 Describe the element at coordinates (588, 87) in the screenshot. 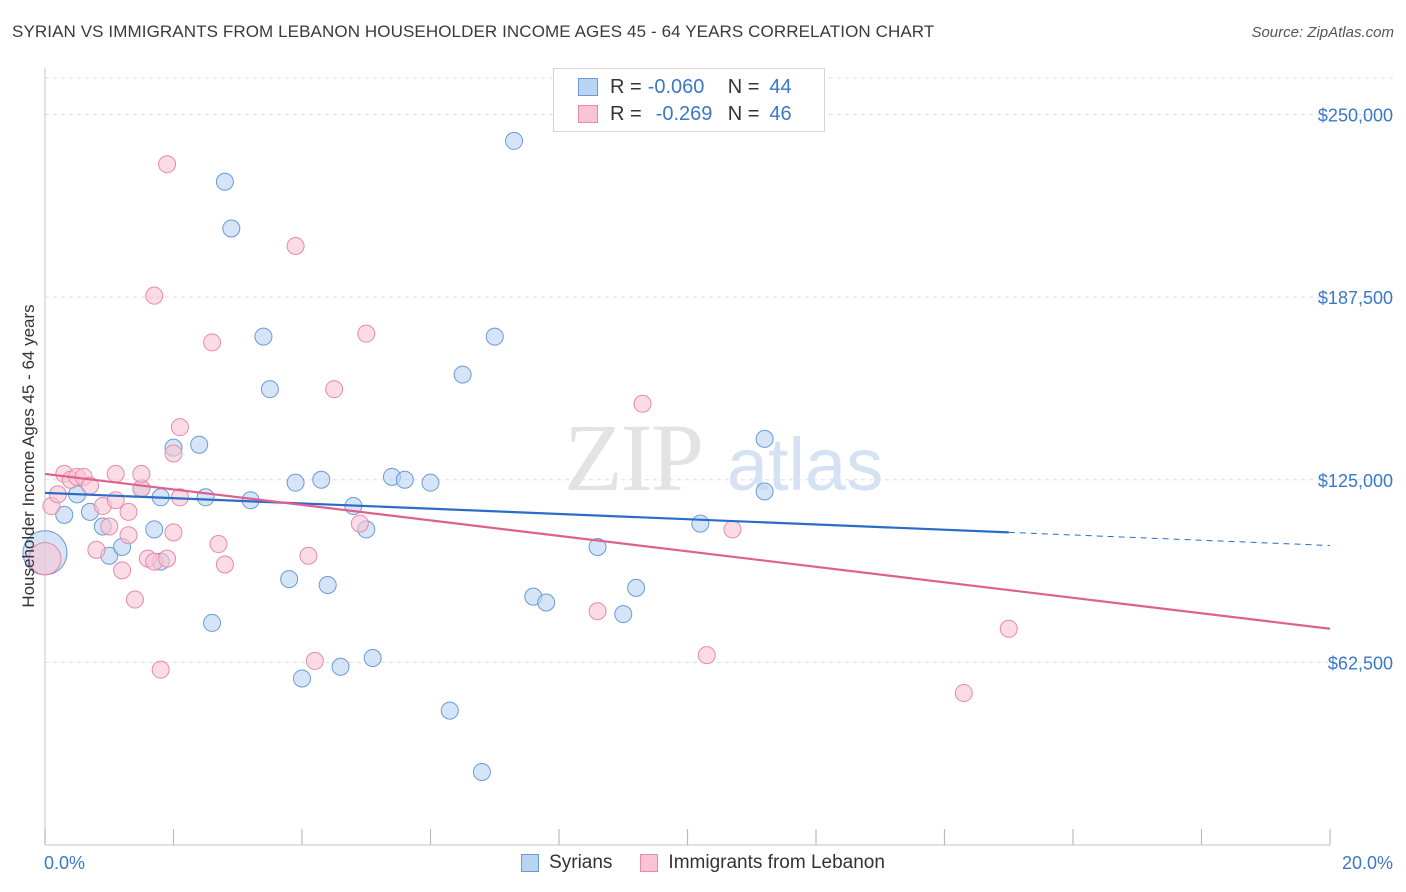

I see `syrians-swatch` at that location.